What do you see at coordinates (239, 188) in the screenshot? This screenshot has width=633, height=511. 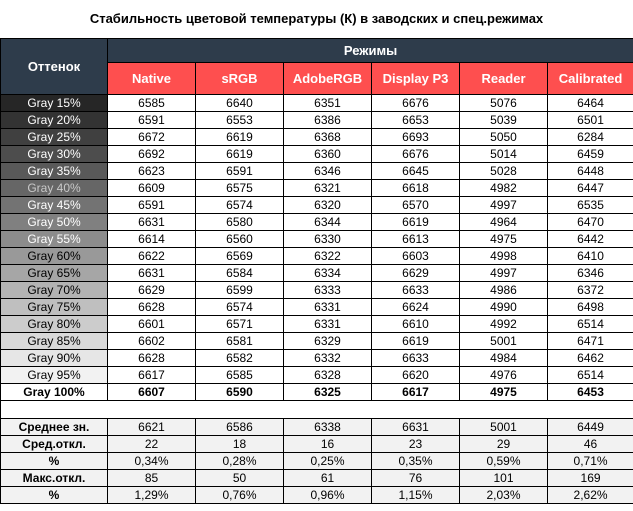 I see `value-cell: 6575` at bounding box center [239, 188].